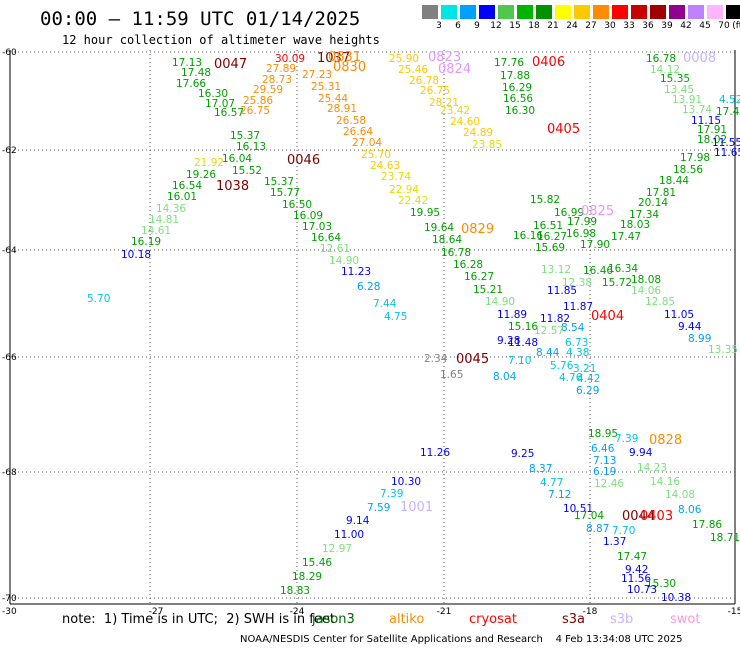 The height and width of the screenshot is (650, 740). I want to click on swh-observation: 13.45, so click(679, 90).